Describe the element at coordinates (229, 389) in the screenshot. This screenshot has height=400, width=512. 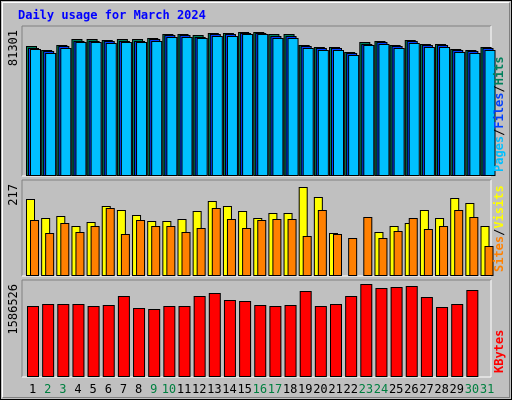
I see `day-label: 14` at that location.